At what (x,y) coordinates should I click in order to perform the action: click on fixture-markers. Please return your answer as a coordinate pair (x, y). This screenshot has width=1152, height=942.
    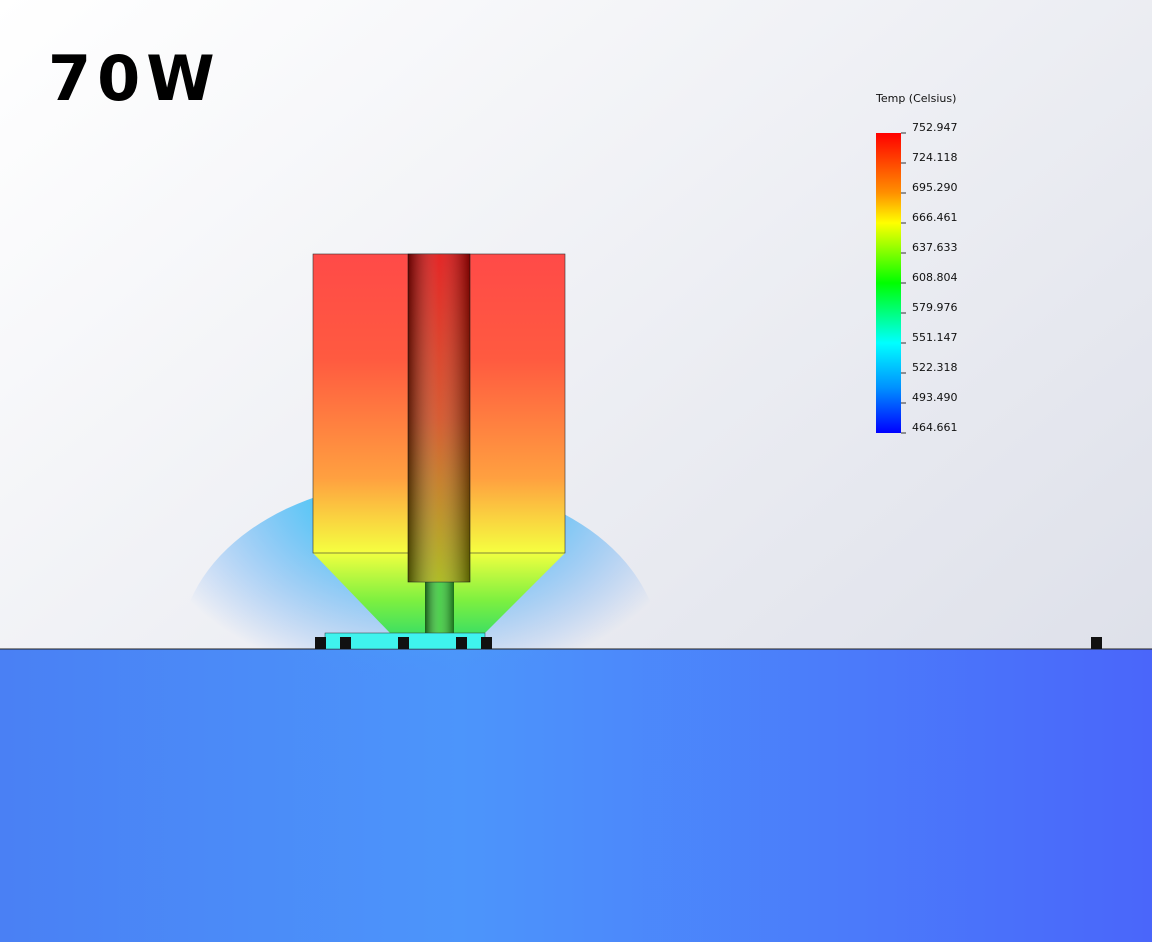
    Looking at the image, I should click on (708, 643).